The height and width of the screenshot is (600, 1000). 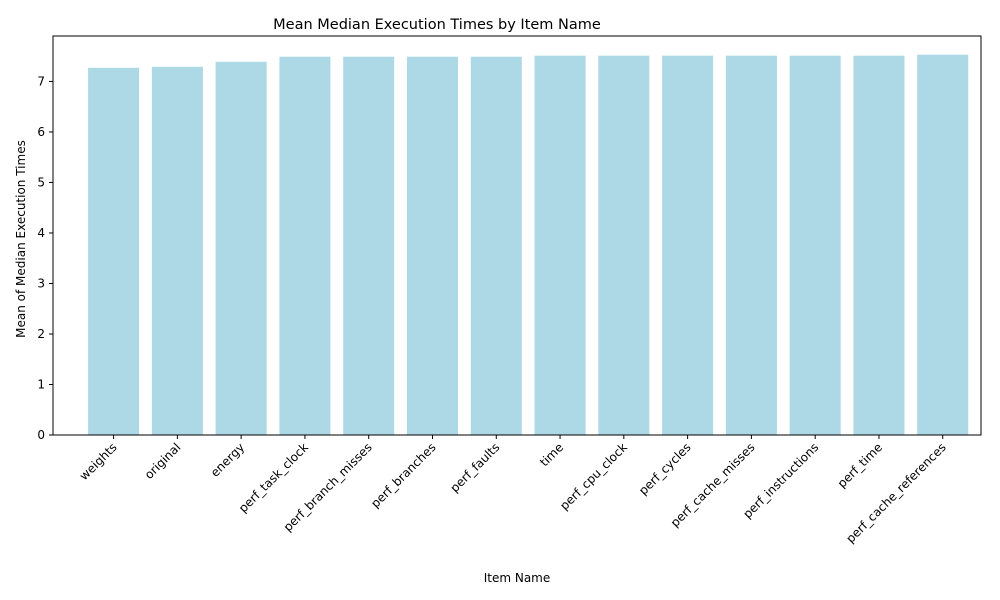 I want to click on x-tick-label: energy, so click(x=227, y=459).